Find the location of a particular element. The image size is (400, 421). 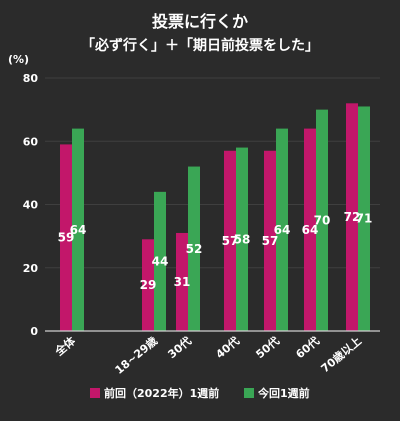

value-label: 59 is located at coordinates (66, 238).